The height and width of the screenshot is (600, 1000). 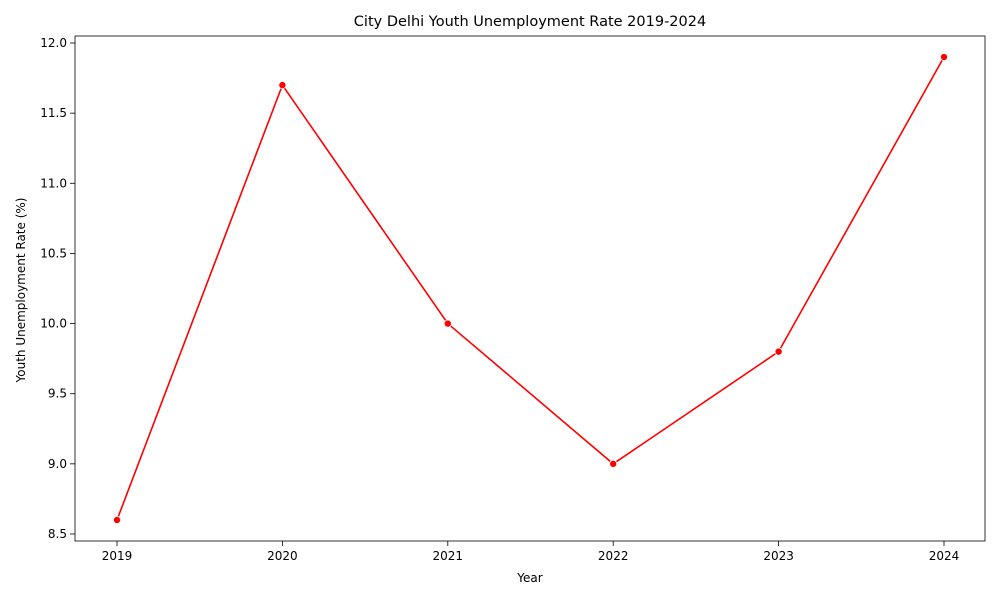 What do you see at coordinates (21, 291) in the screenshot?
I see `y-axis-label: Youth Unemployment Rate (%)` at bounding box center [21, 291].